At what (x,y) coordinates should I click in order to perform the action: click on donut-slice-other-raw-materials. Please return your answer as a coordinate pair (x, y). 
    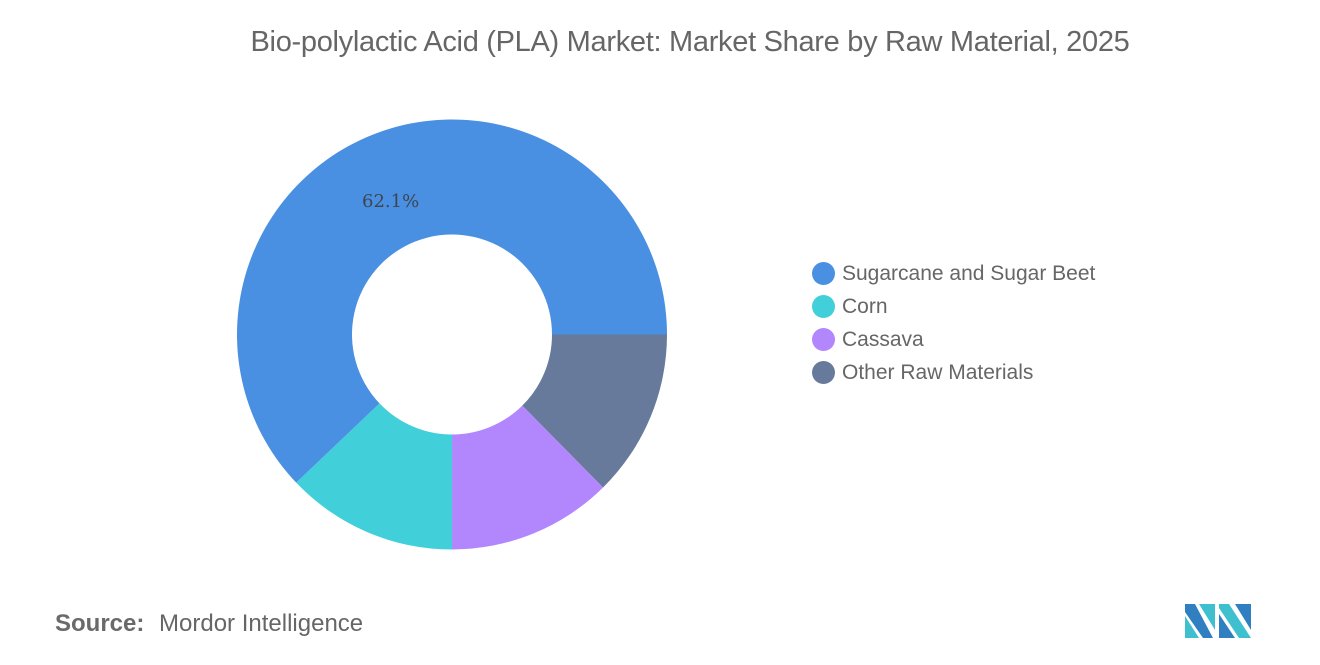
    Looking at the image, I should click on (594, 411).